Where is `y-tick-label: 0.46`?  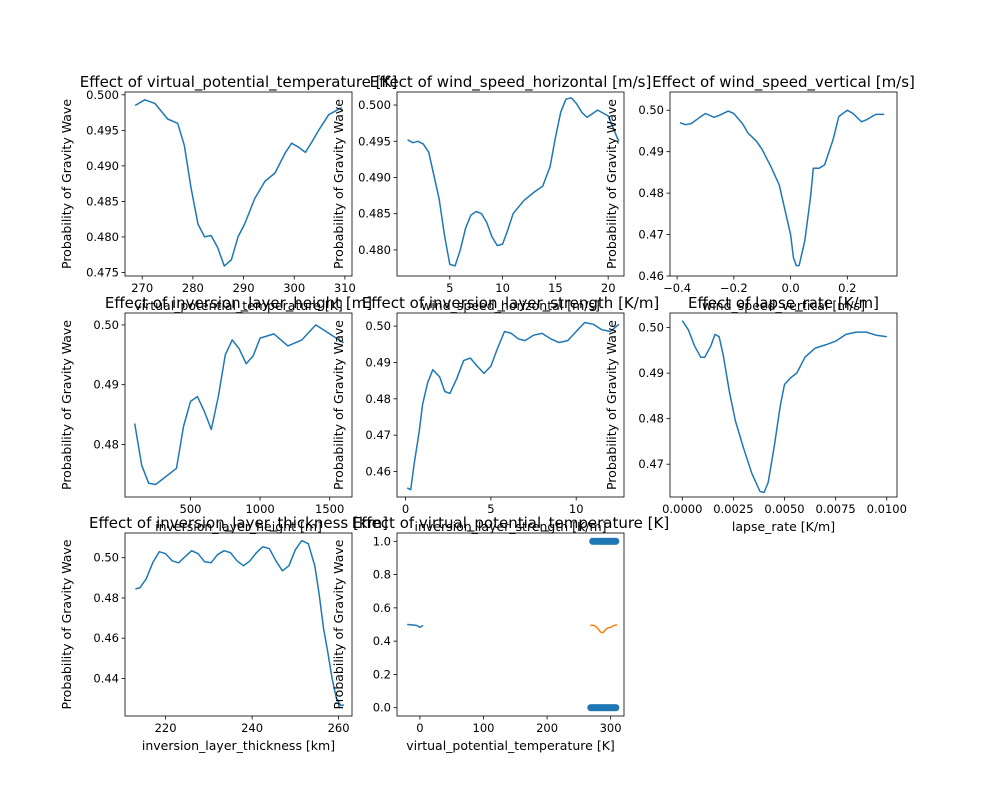 y-tick-label: 0.46 is located at coordinates (378, 472).